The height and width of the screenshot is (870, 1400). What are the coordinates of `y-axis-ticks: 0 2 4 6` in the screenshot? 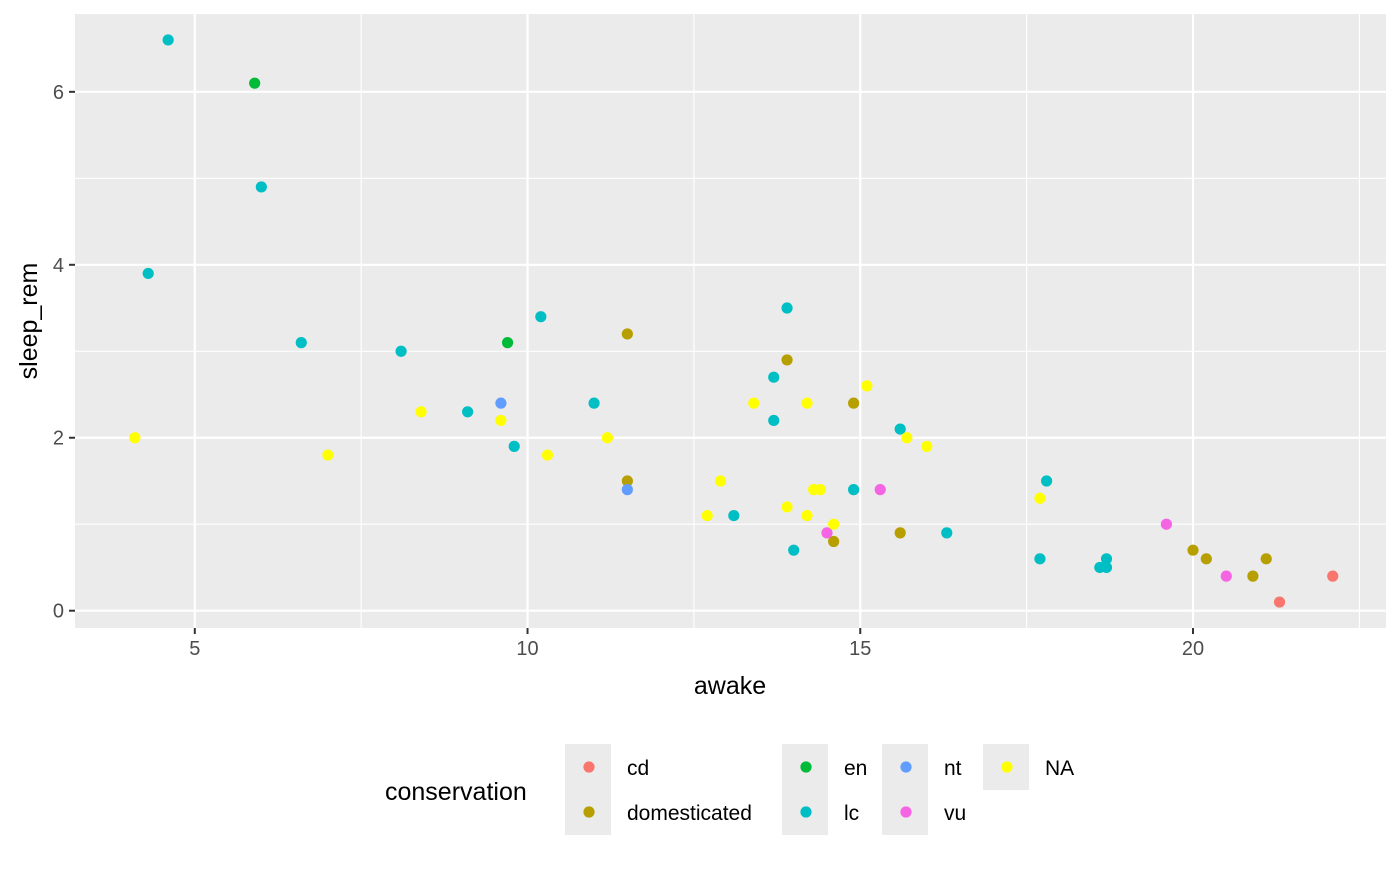 It's located at (64, 352).